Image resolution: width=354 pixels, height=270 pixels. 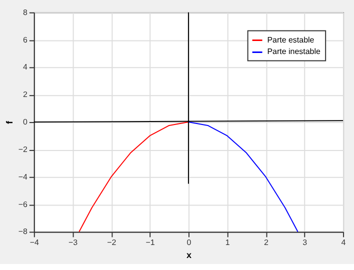 What do you see at coordinates (23, 231) in the screenshot?
I see `y-tick-label: −8` at bounding box center [23, 231].